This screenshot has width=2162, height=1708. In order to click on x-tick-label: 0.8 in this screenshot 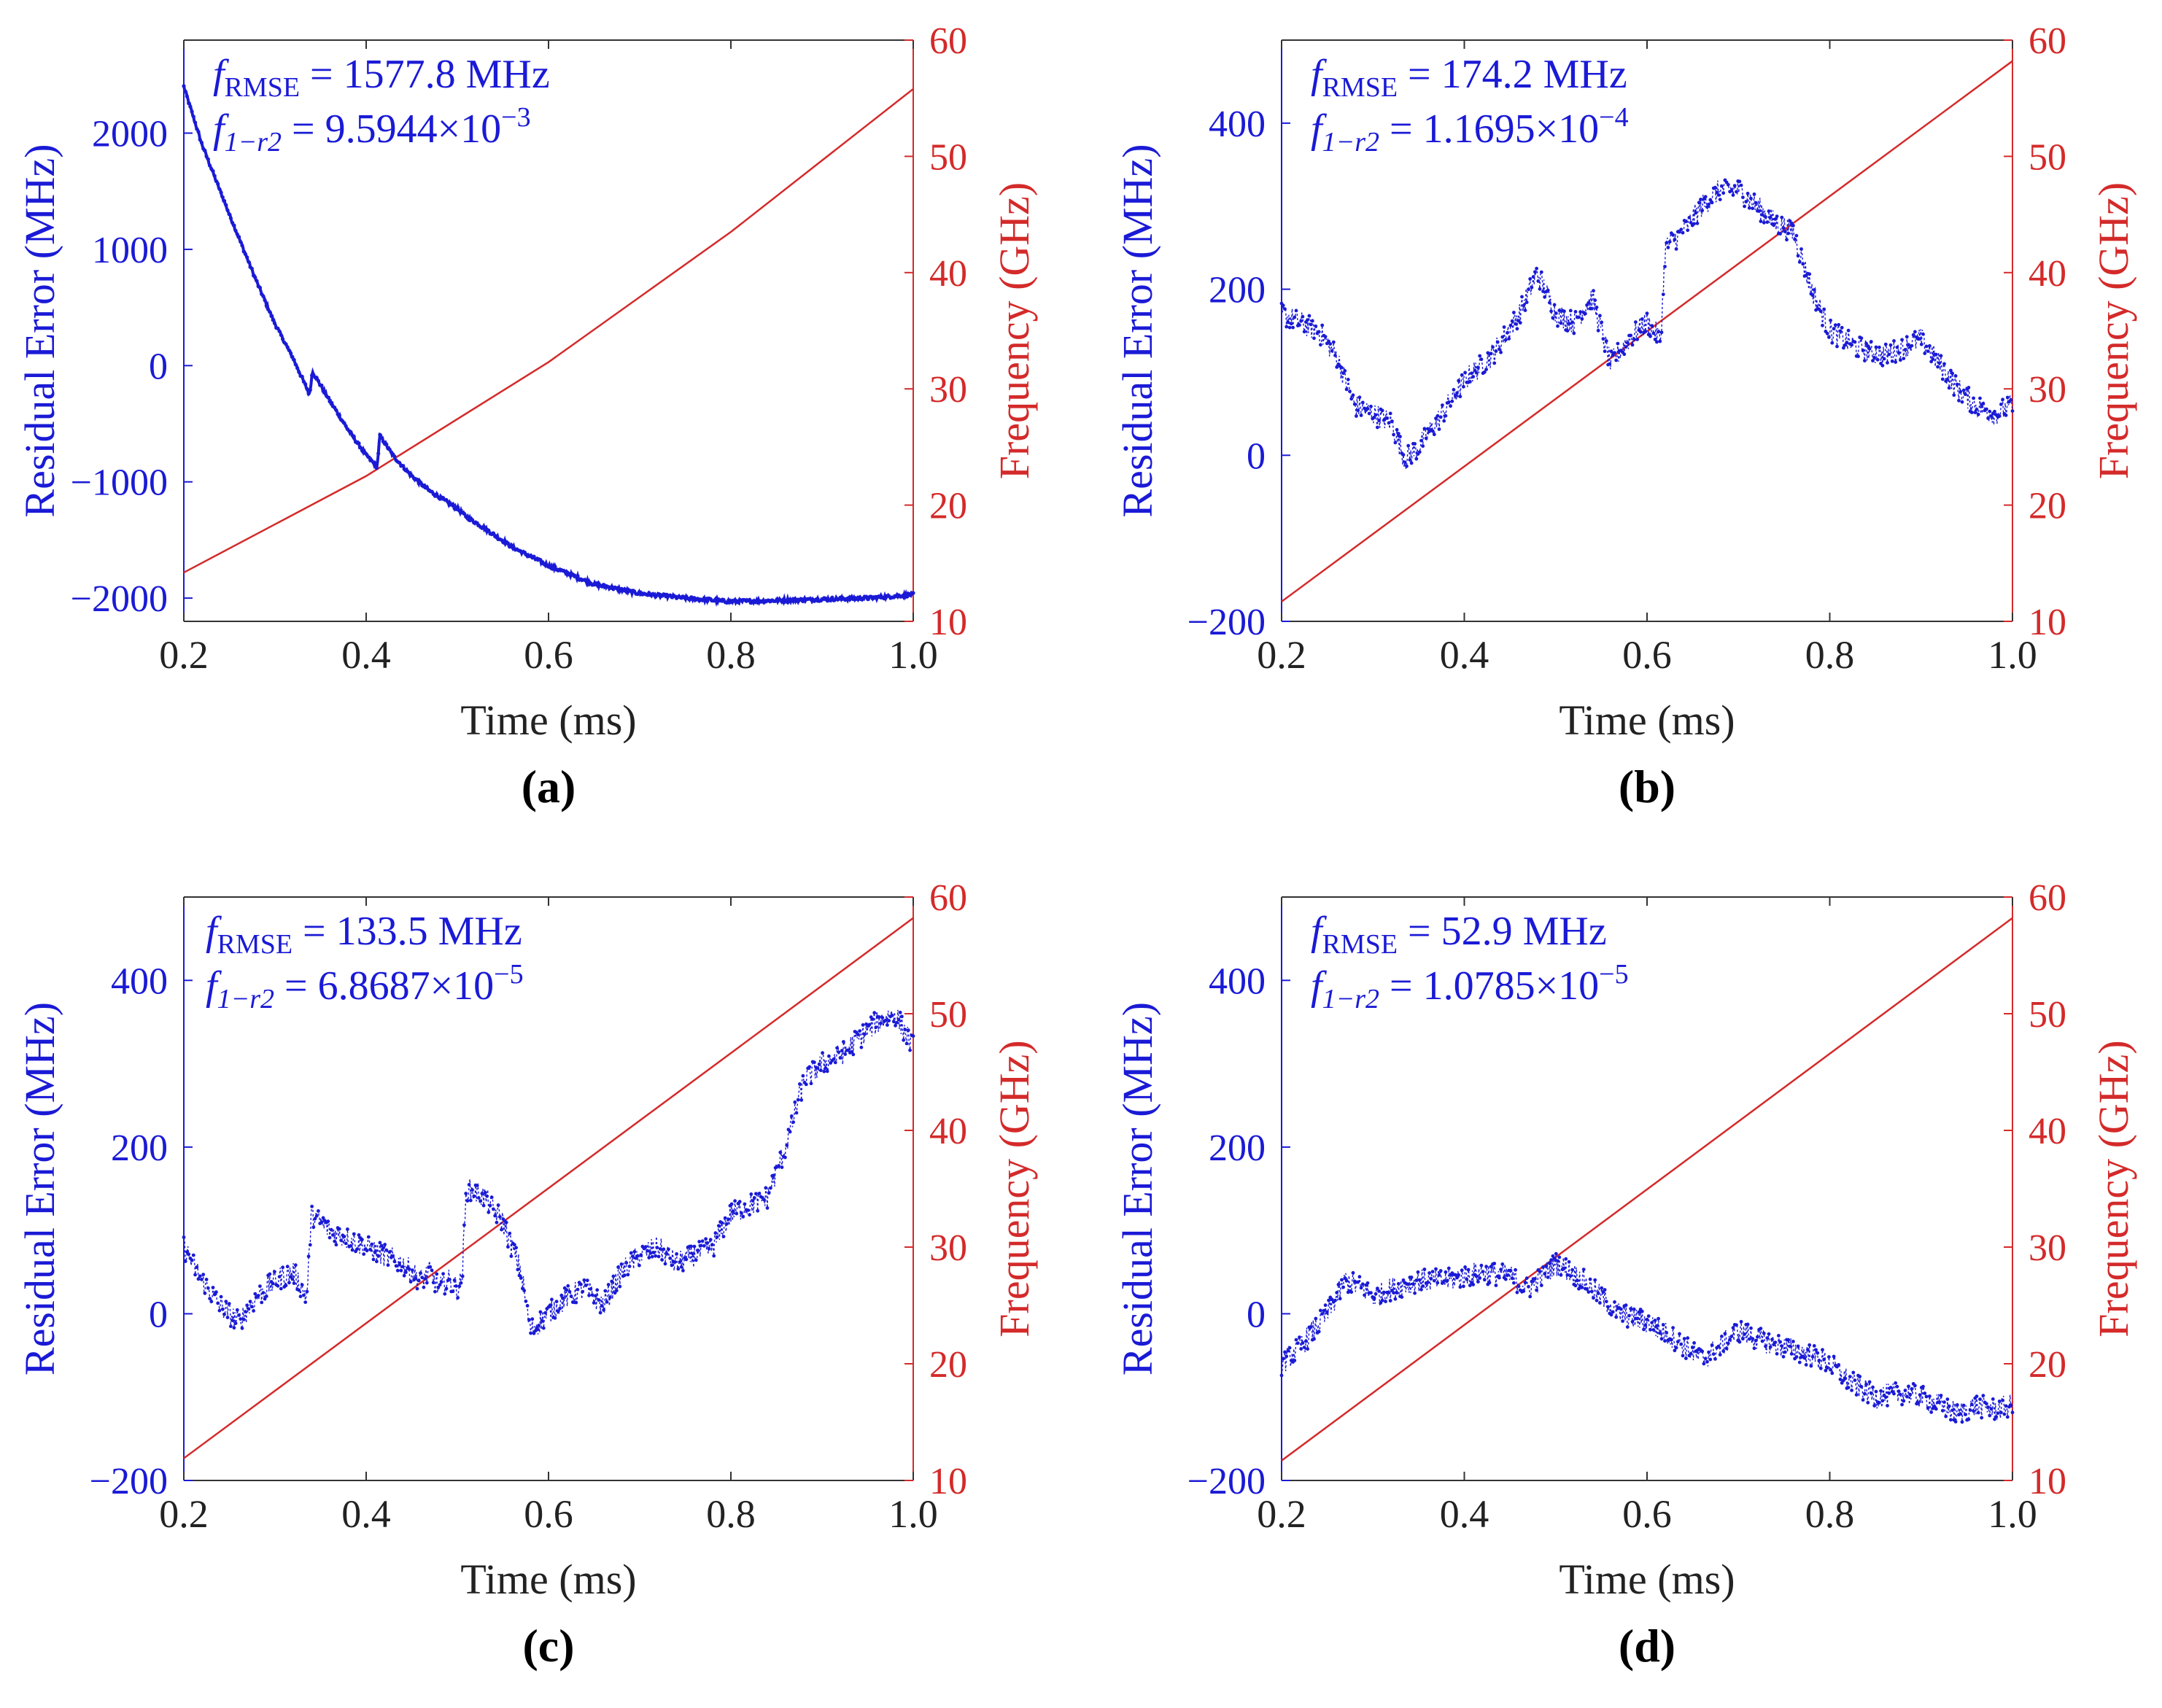, I will do `click(731, 1514)`.